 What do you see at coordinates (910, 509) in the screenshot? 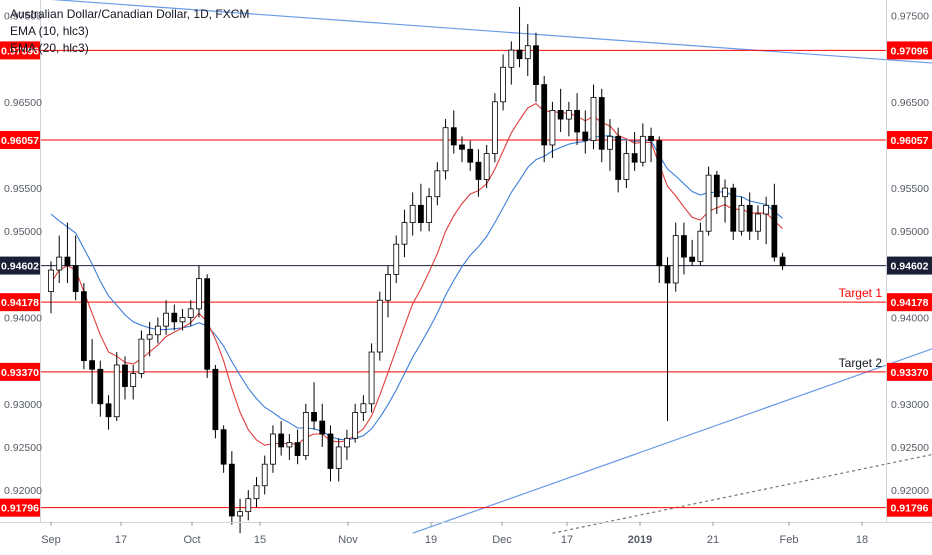
I see `price-level-label-right: 0.91796` at bounding box center [910, 509].